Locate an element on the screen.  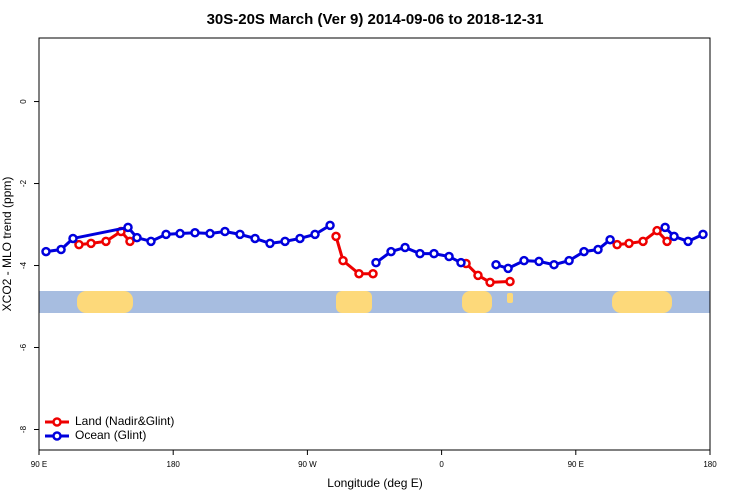
y-tick-label: -2 is located at coordinates (23, 183).